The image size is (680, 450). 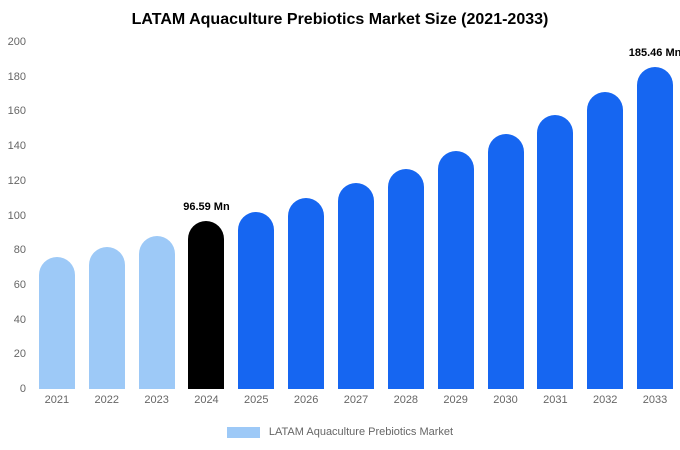 I want to click on bar-column-2033: 185.46 Mn, so click(x=654, y=215).